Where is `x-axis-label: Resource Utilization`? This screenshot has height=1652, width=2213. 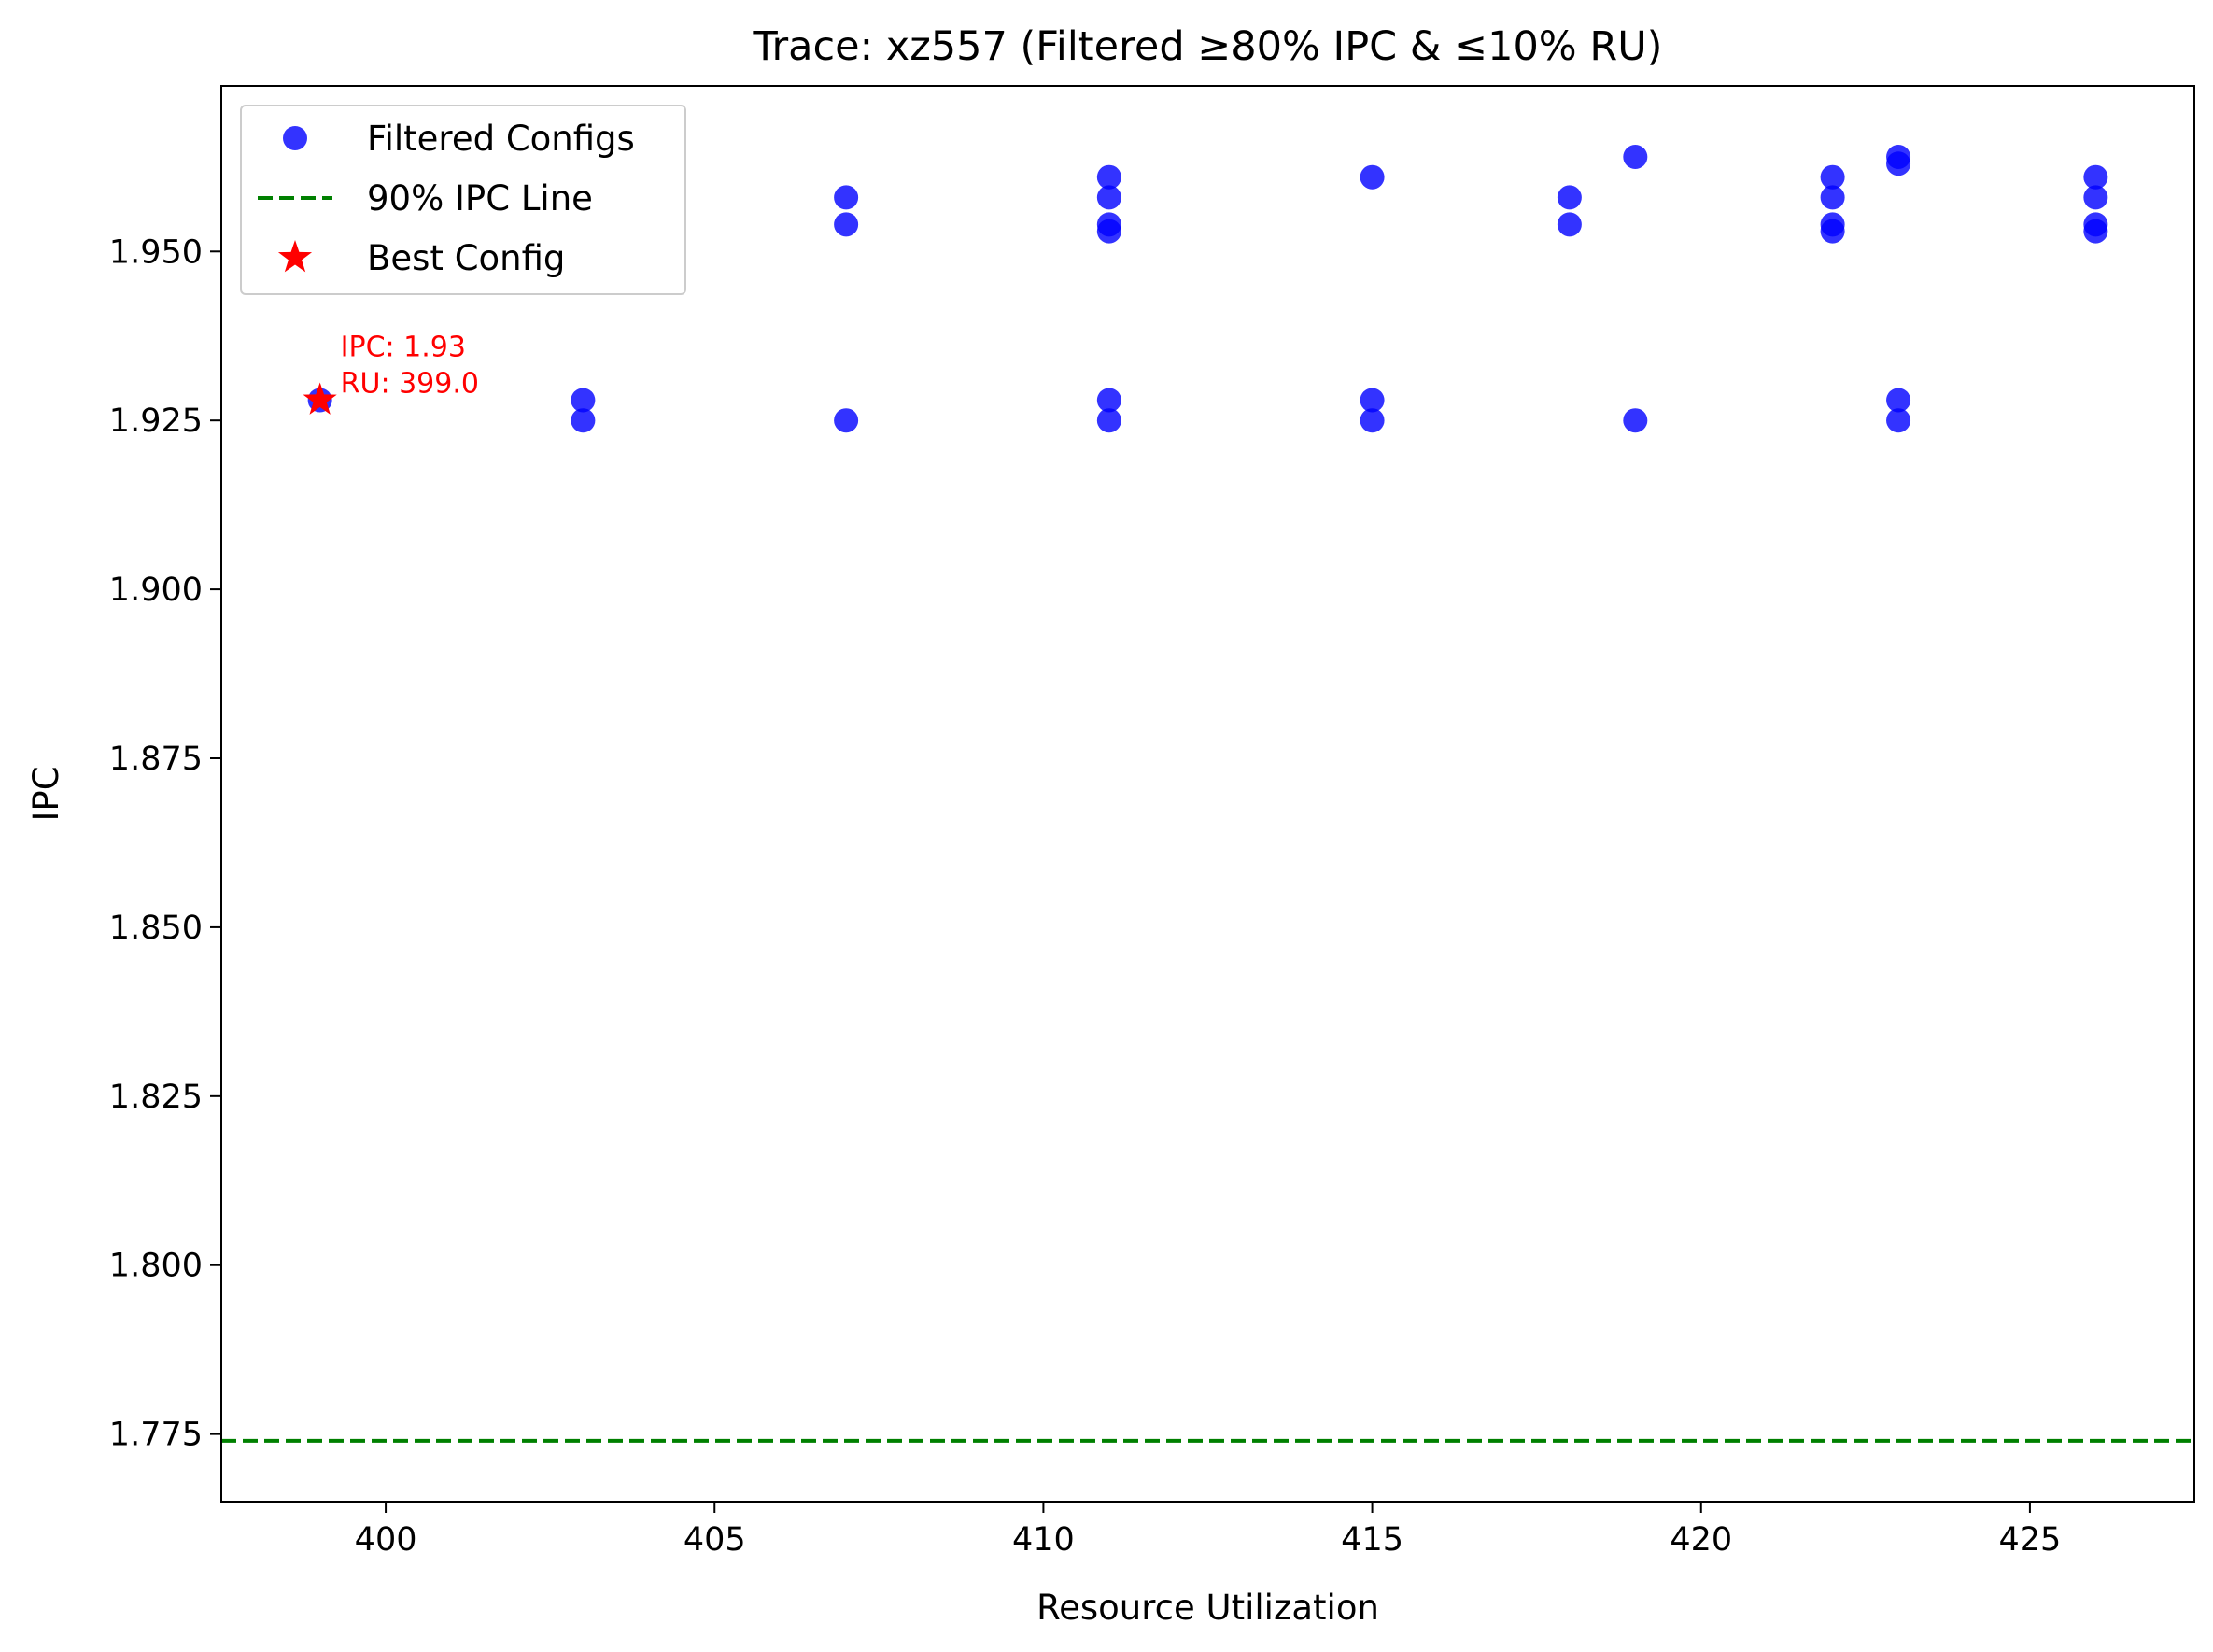 x-axis-label: Resource Utilization is located at coordinates (1208, 1608).